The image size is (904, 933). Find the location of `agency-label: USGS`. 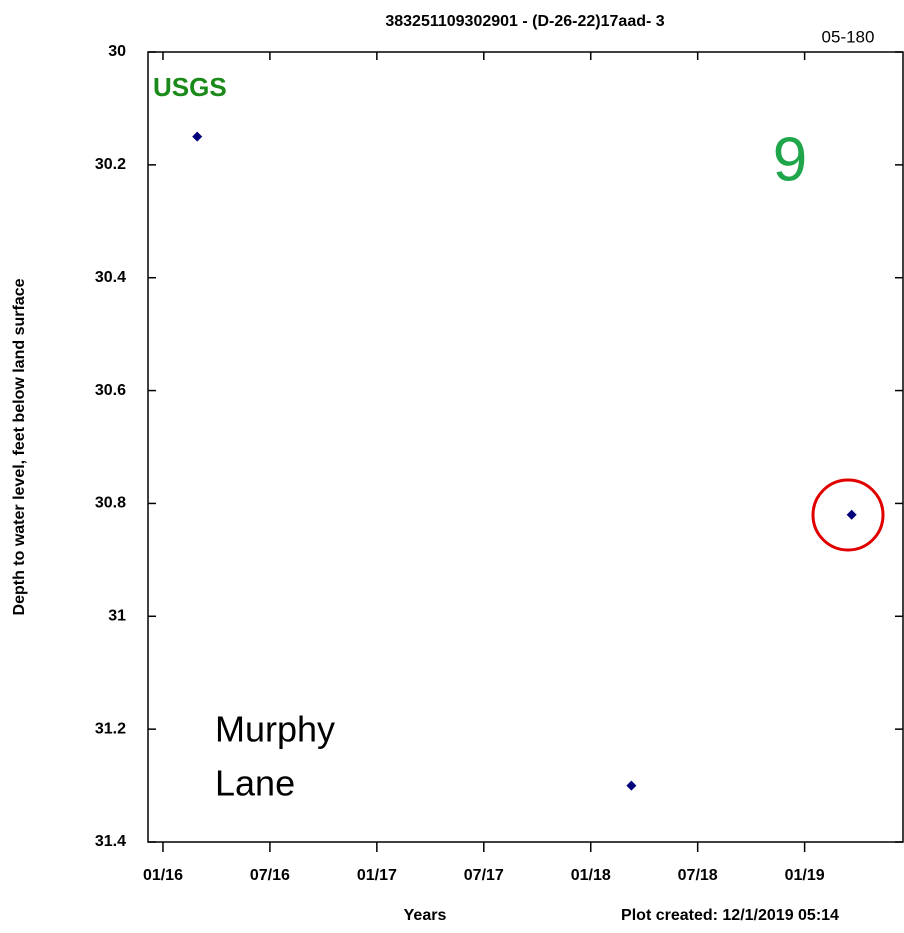

agency-label: USGS is located at coordinates (190, 87).